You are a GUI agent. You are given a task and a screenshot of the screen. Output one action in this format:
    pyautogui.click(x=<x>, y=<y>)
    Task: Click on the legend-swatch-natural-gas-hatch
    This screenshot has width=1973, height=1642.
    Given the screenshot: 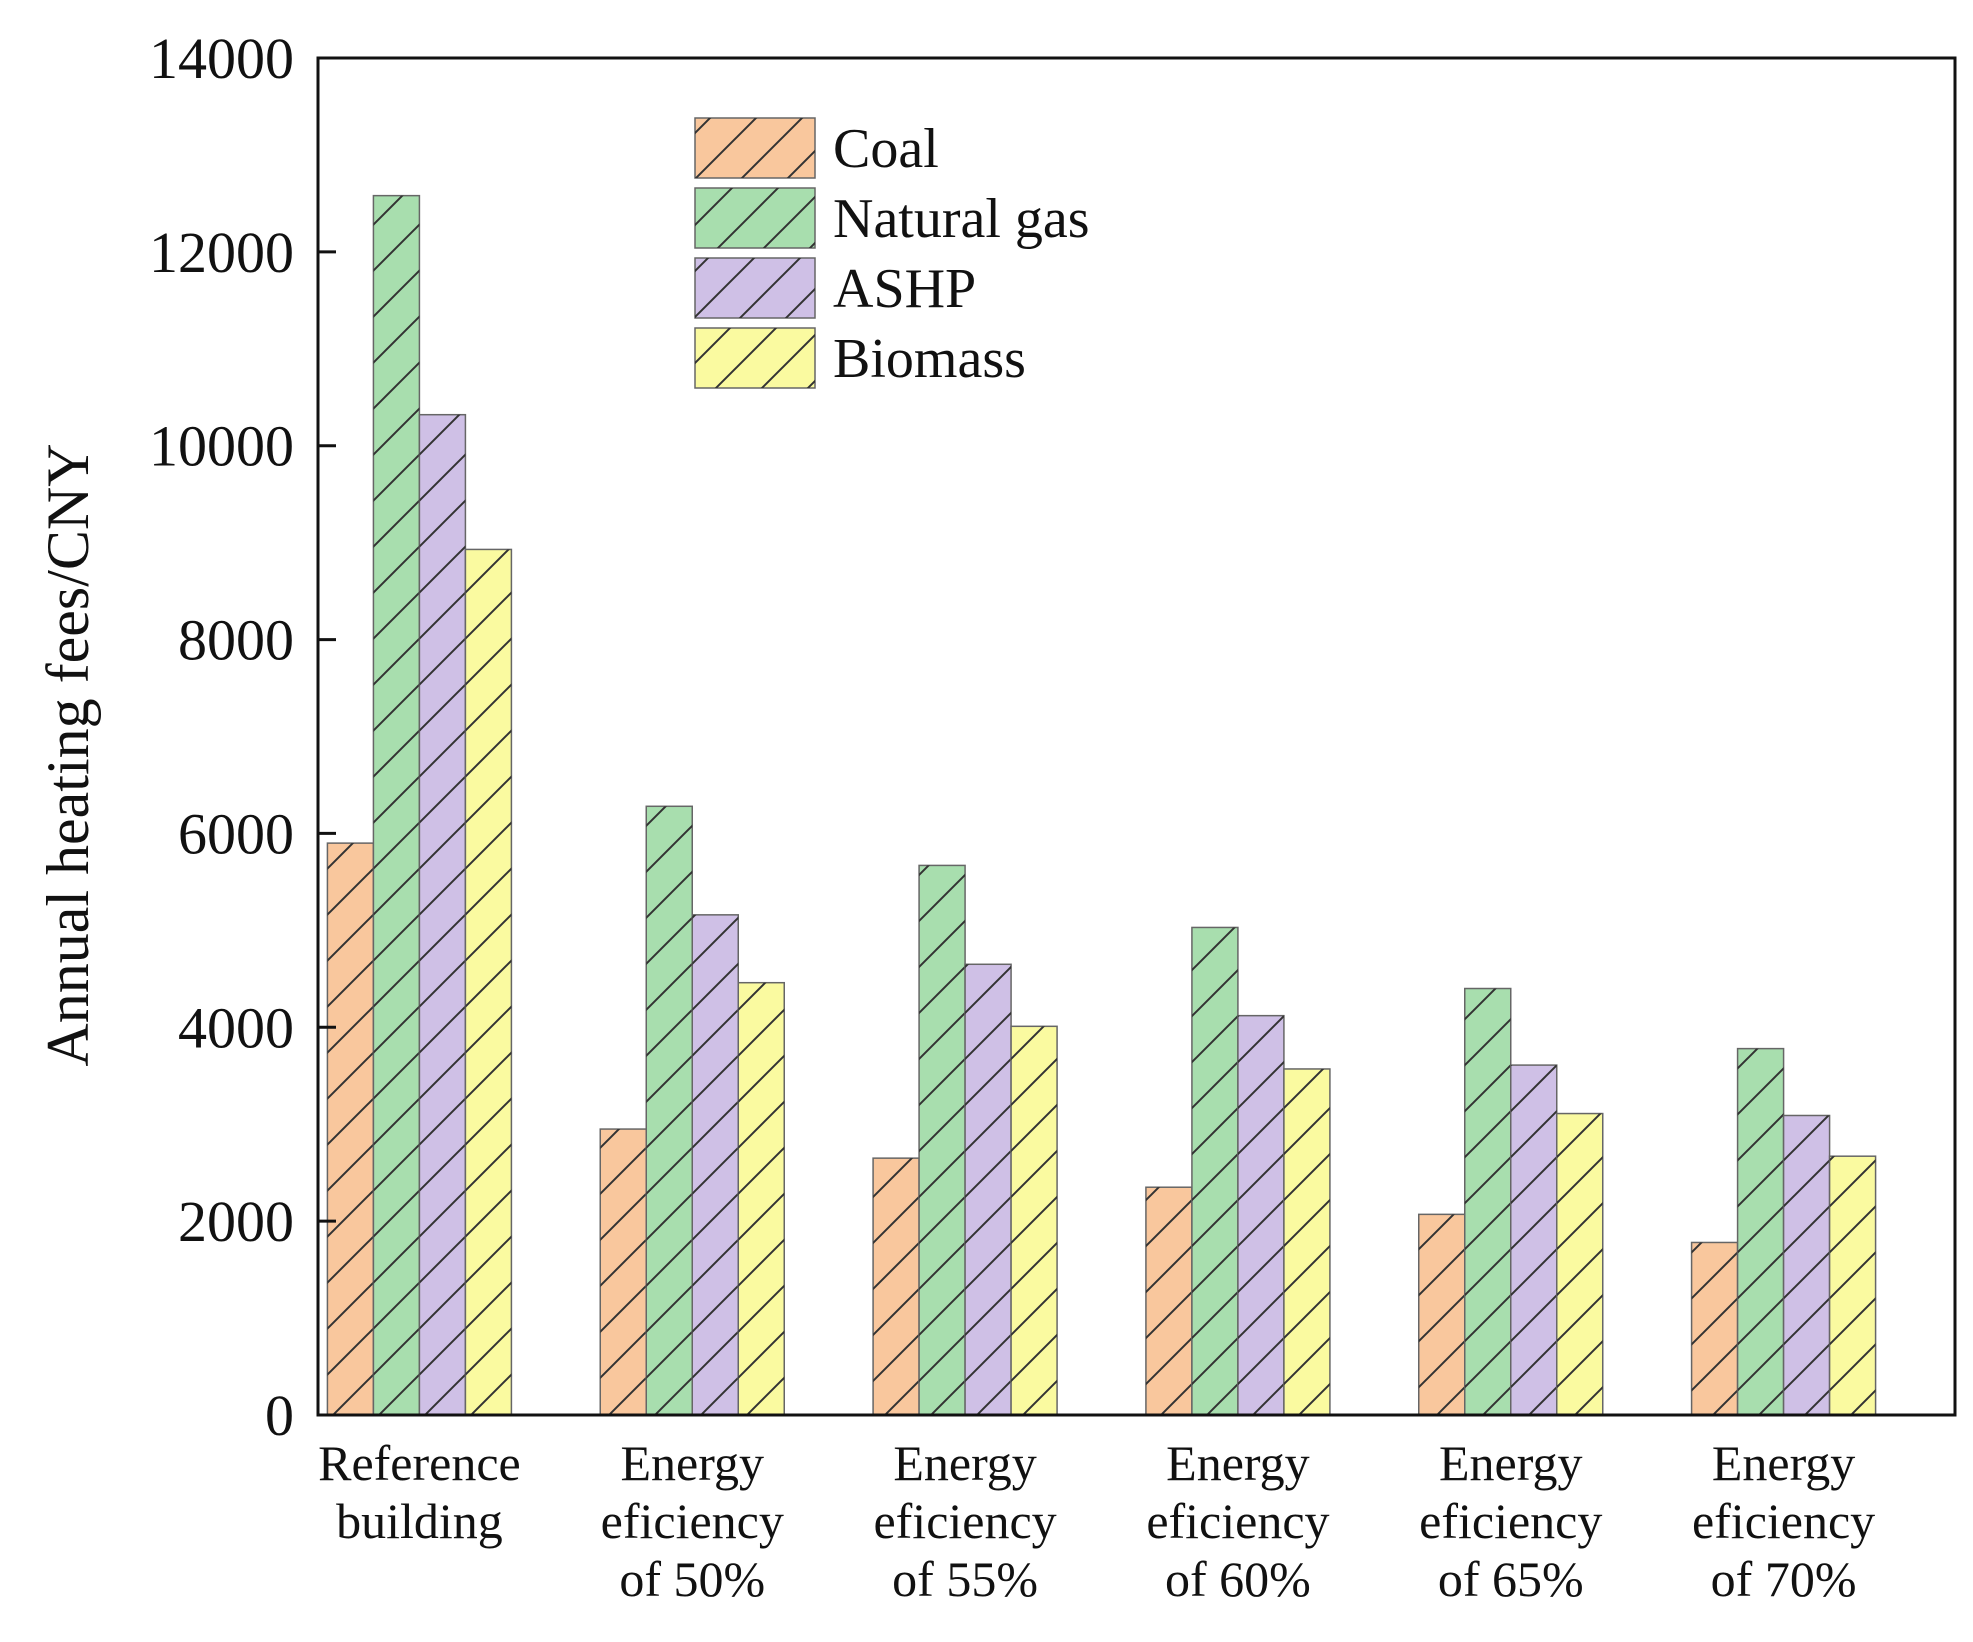 What is the action you would take?
    pyautogui.click(x=755, y=218)
    